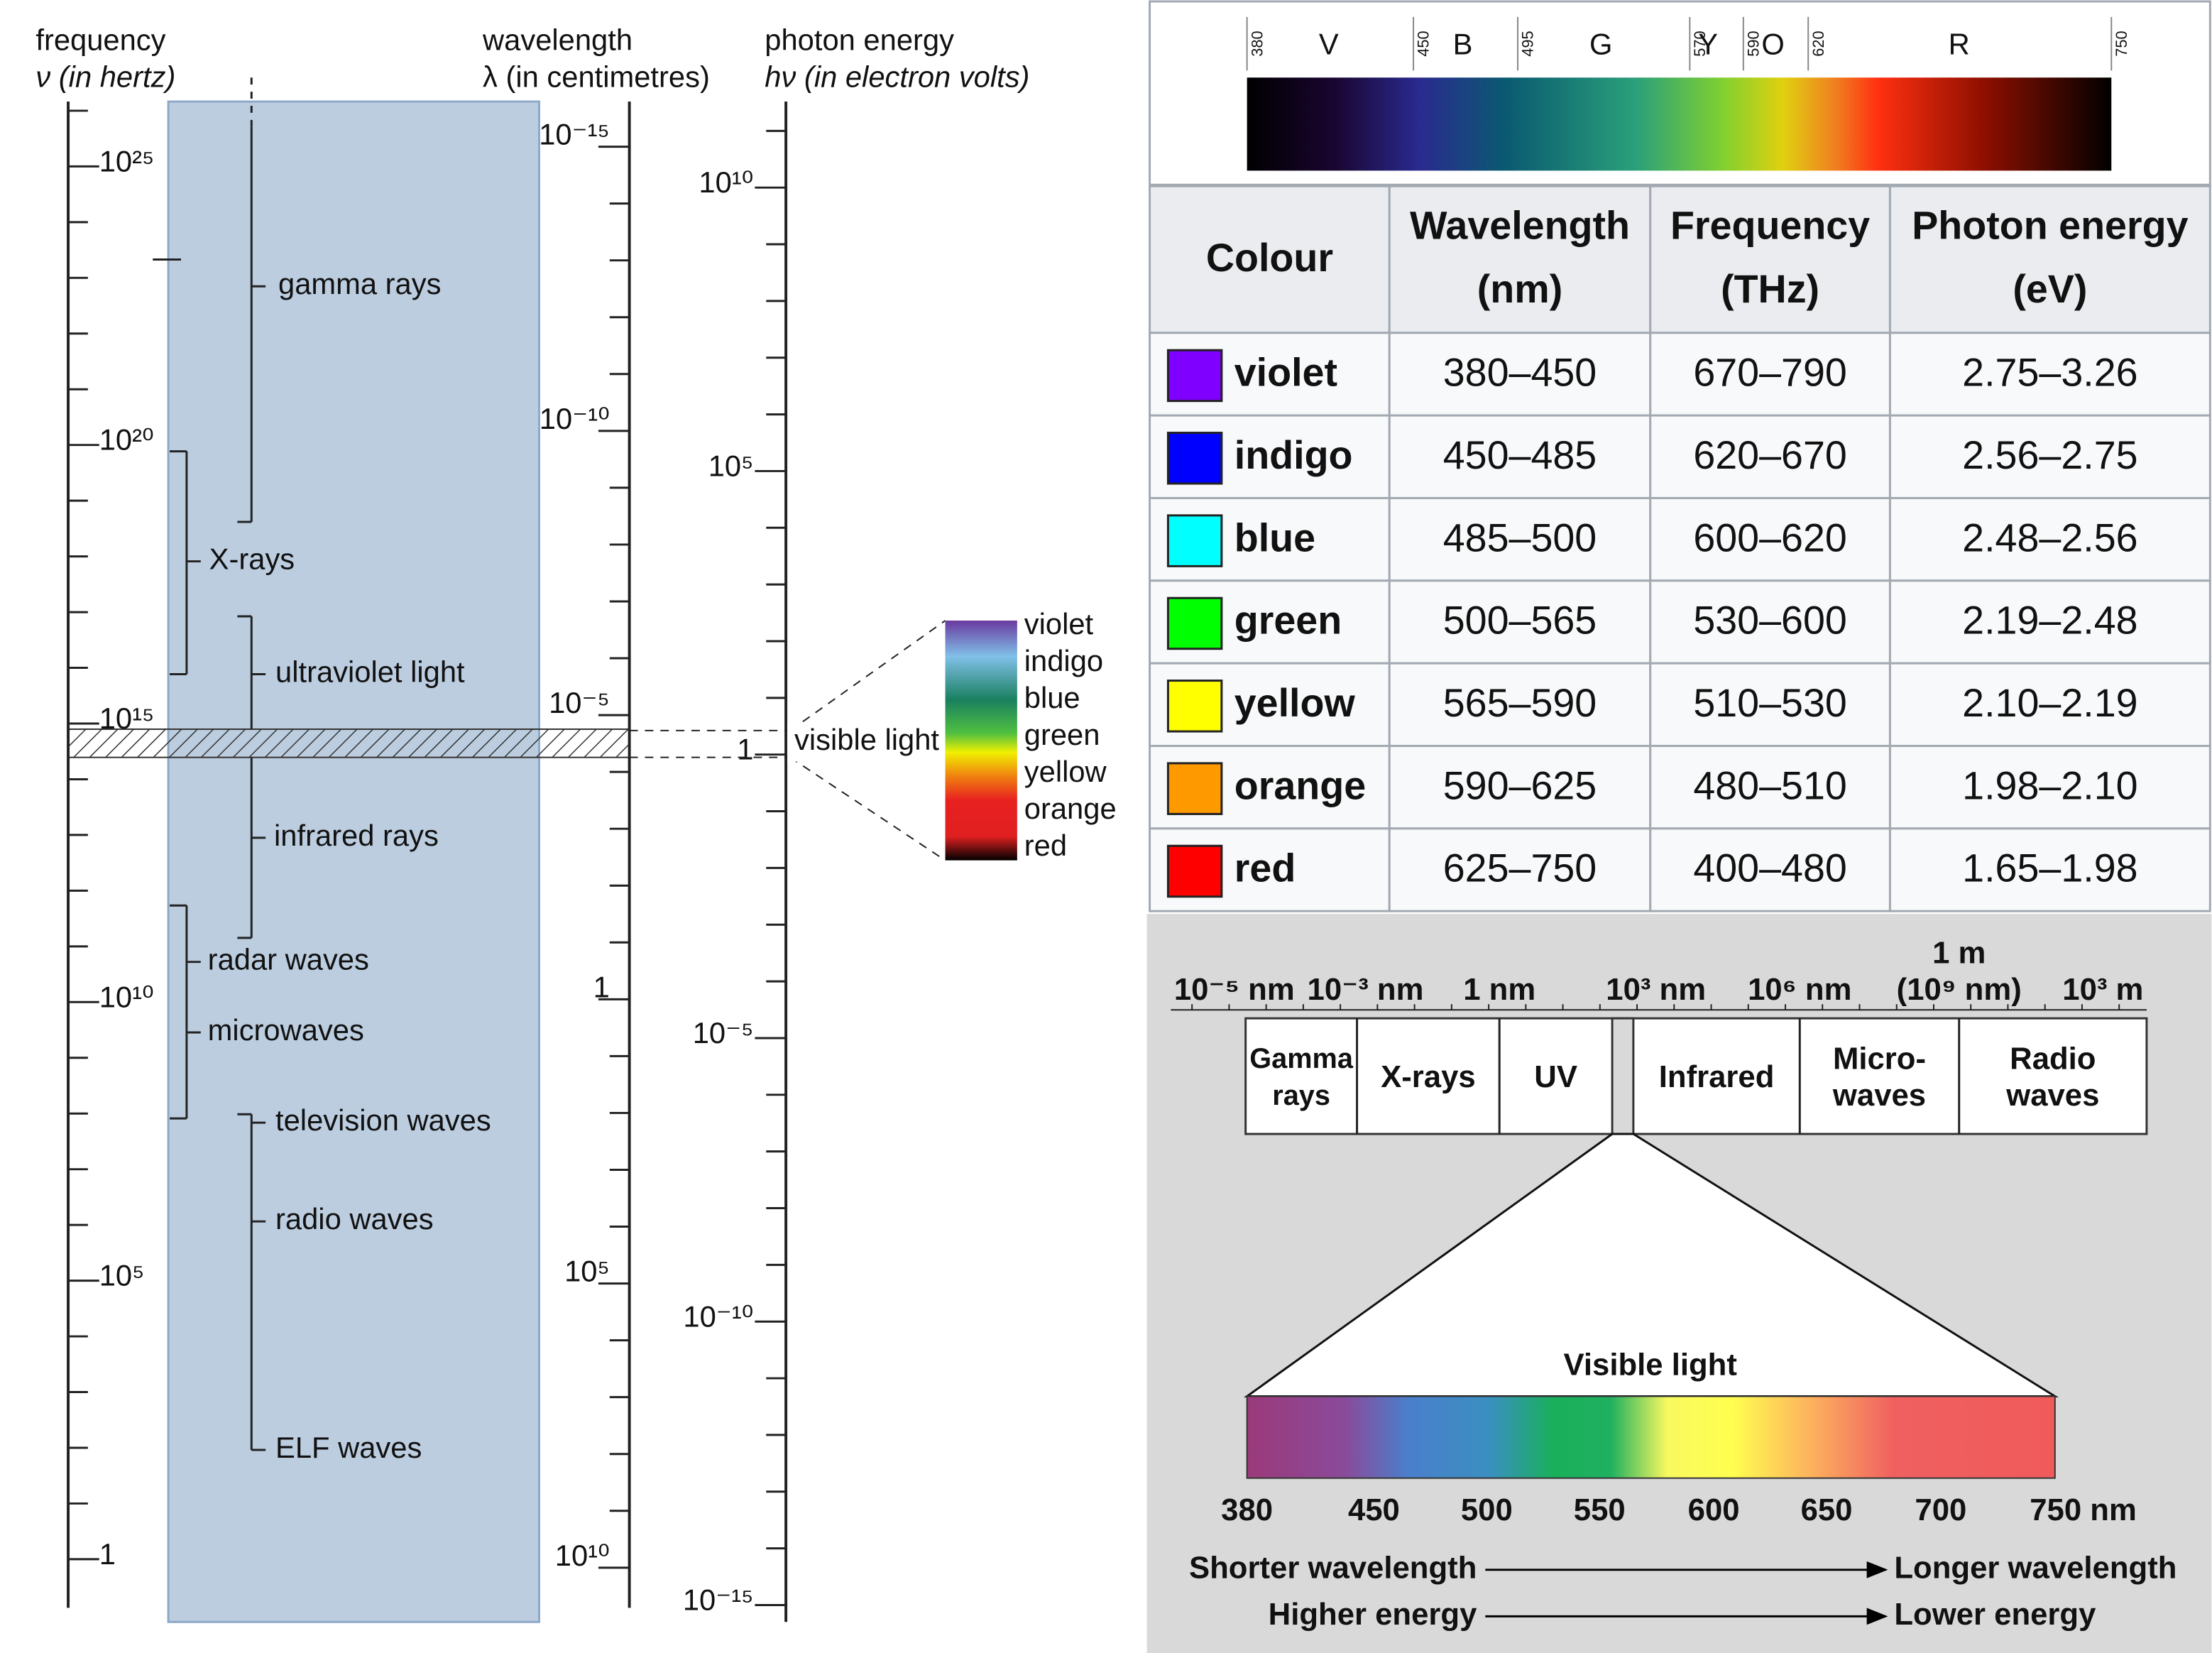  Describe the element at coordinates (1773, 44) in the screenshot. I see `spectrum-letter: O` at that location.